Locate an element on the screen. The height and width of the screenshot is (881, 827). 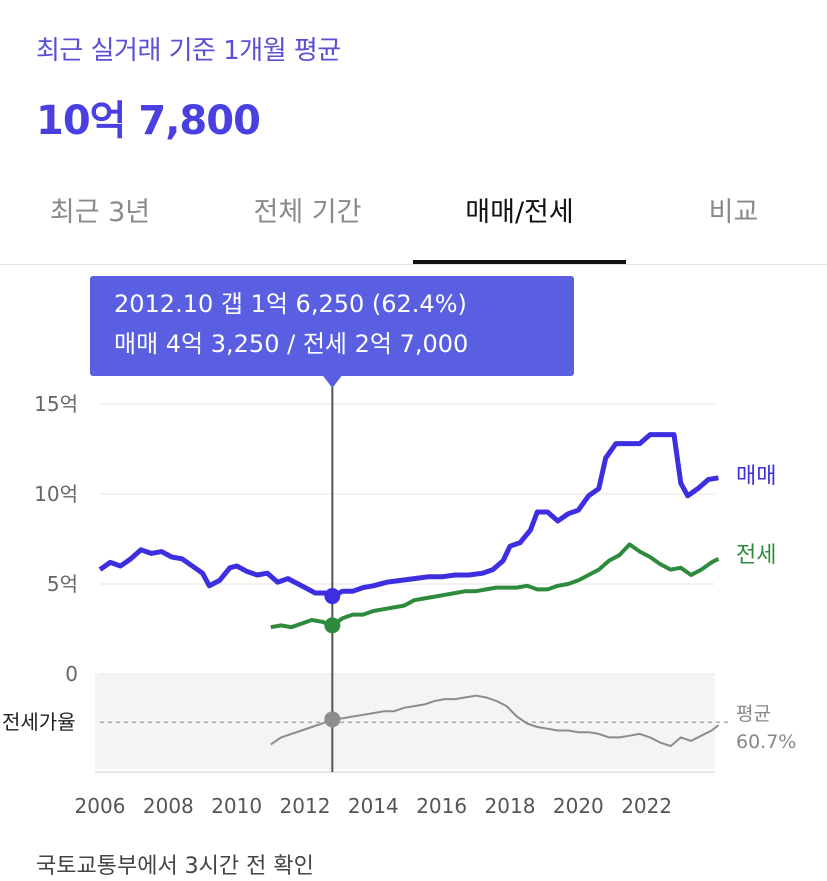
tooltip-pointer is located at coordinates (332, 381).